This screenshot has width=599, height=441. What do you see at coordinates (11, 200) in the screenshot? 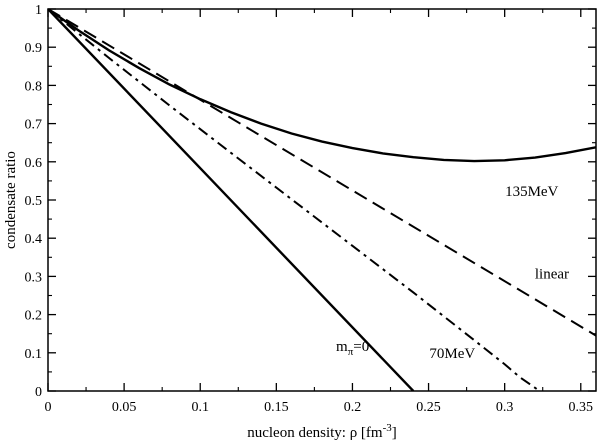
I see `y-axis-title: condensate ratio` at bounding box center [11, 200].